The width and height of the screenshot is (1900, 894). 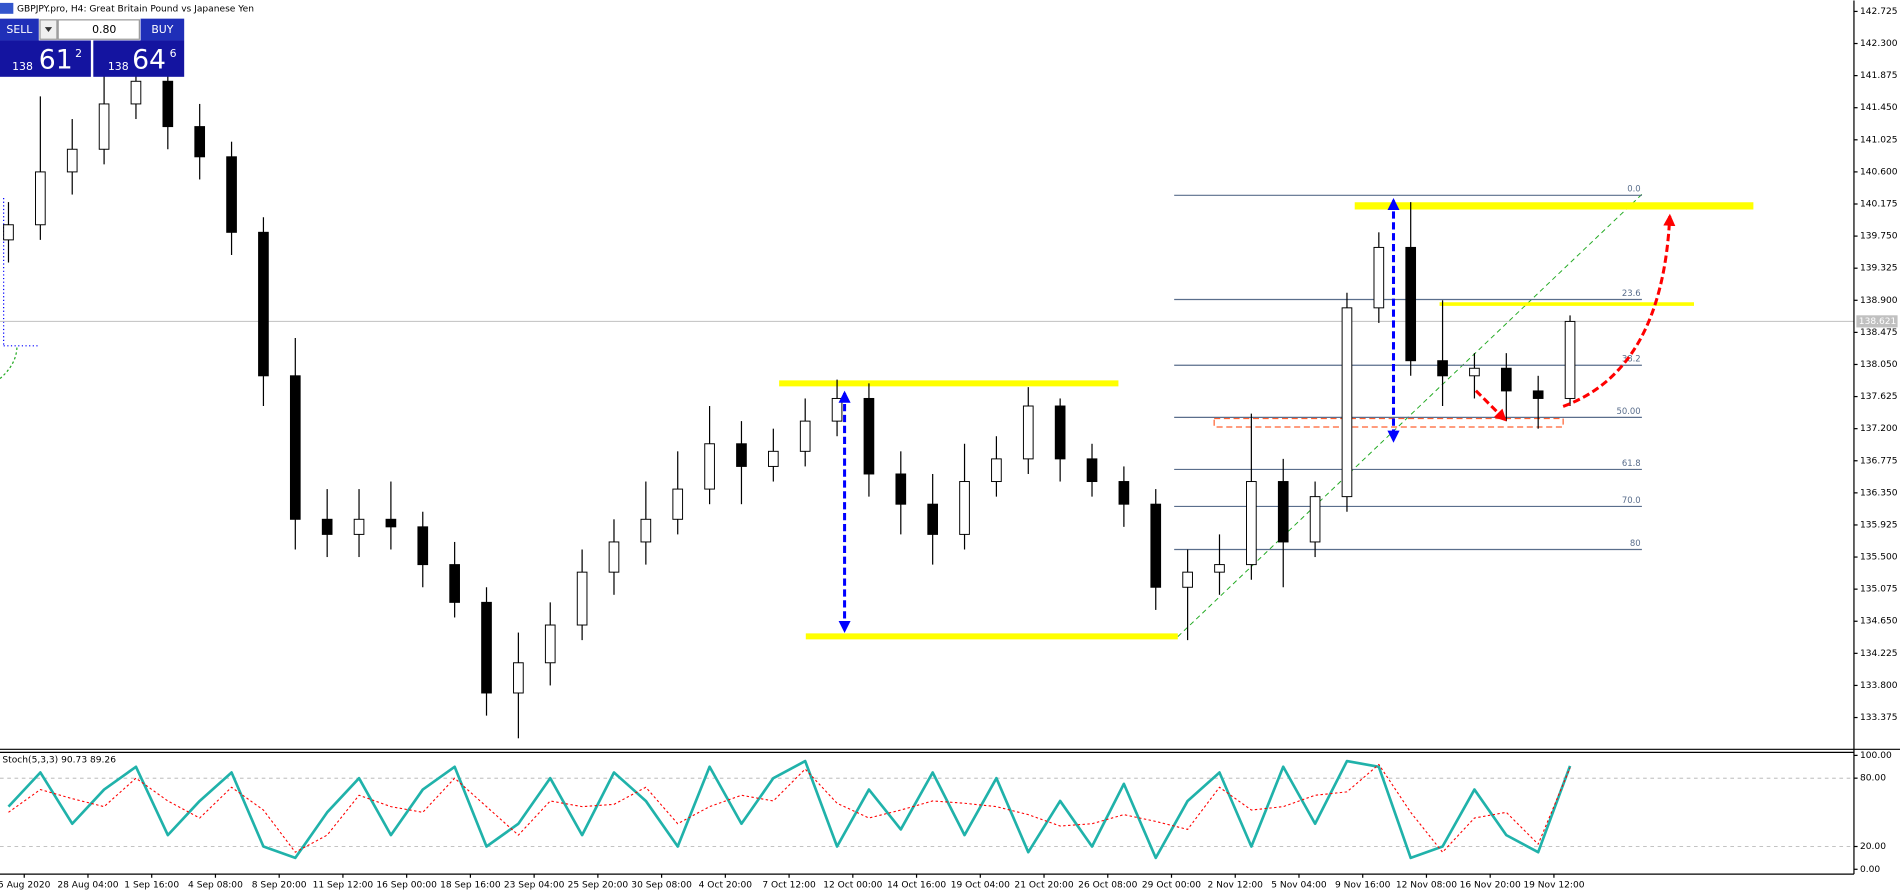 What do you see at coordinates (139, 58) in the screenshot?
I see `ask-box` at bounding box center [139, 58].